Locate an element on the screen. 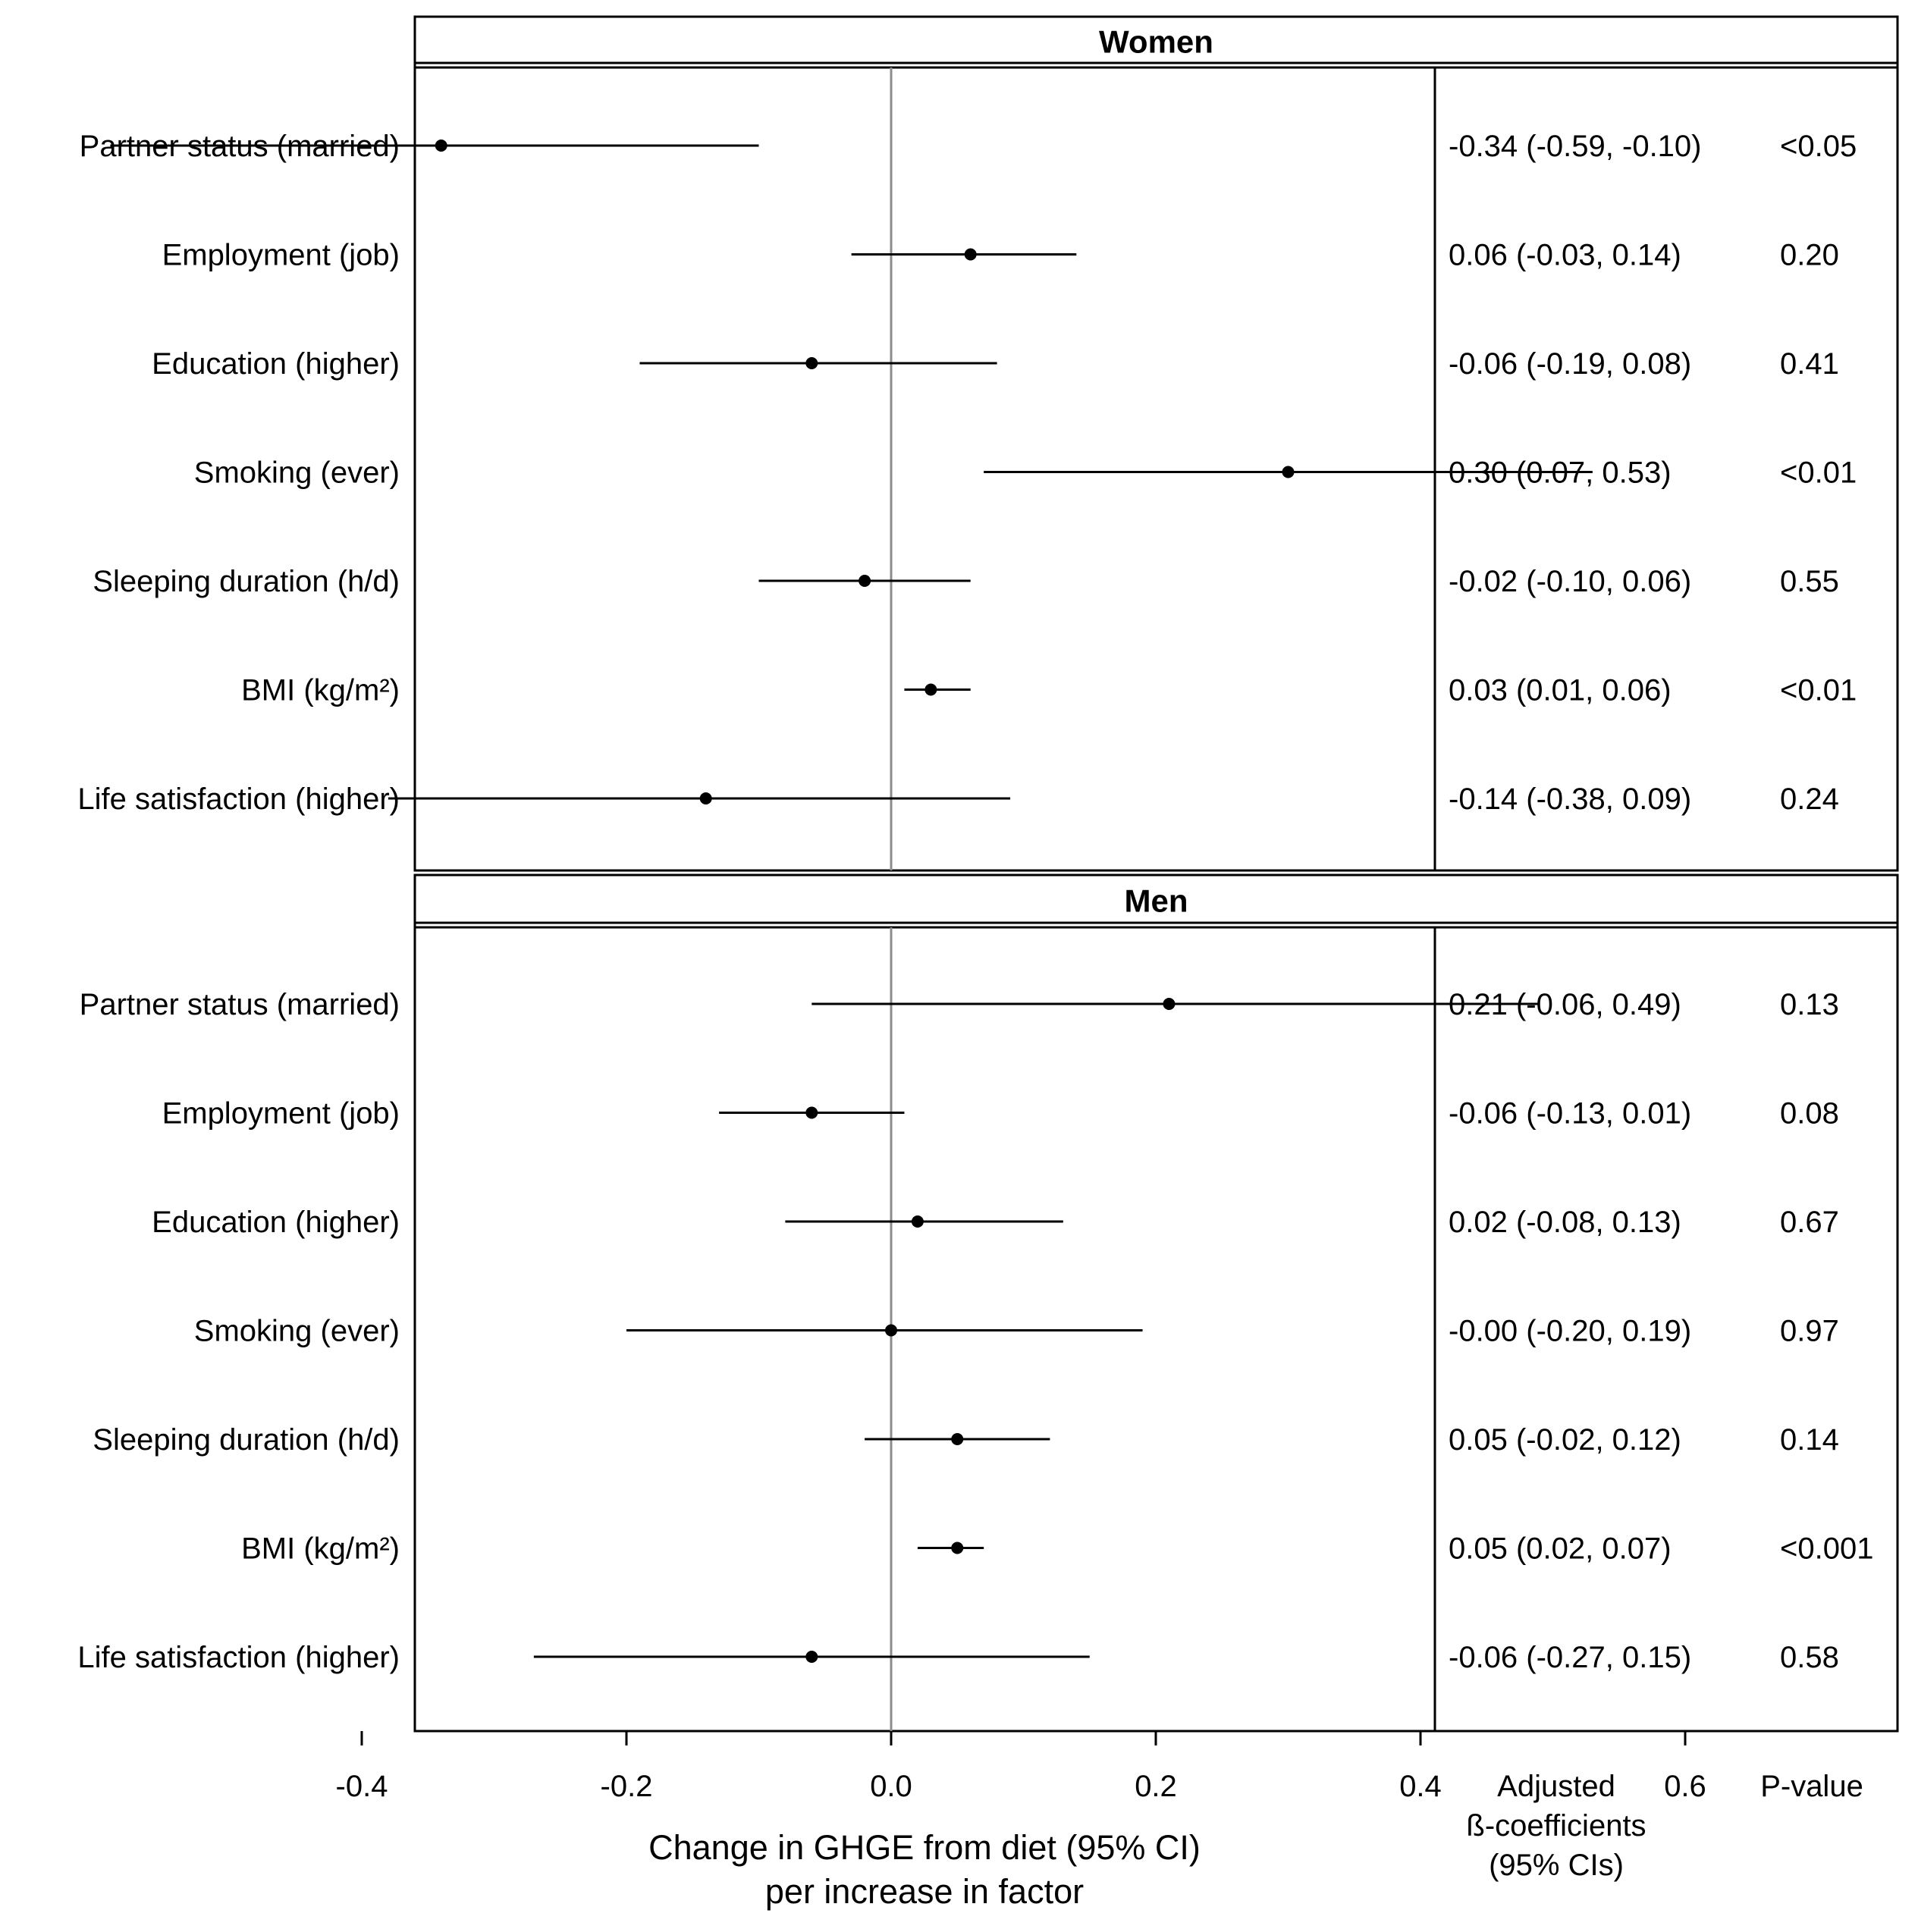 The width and height of the screenshot is (1918, 1932). p-value: 0.55 is located at coordinates (1809, 581).